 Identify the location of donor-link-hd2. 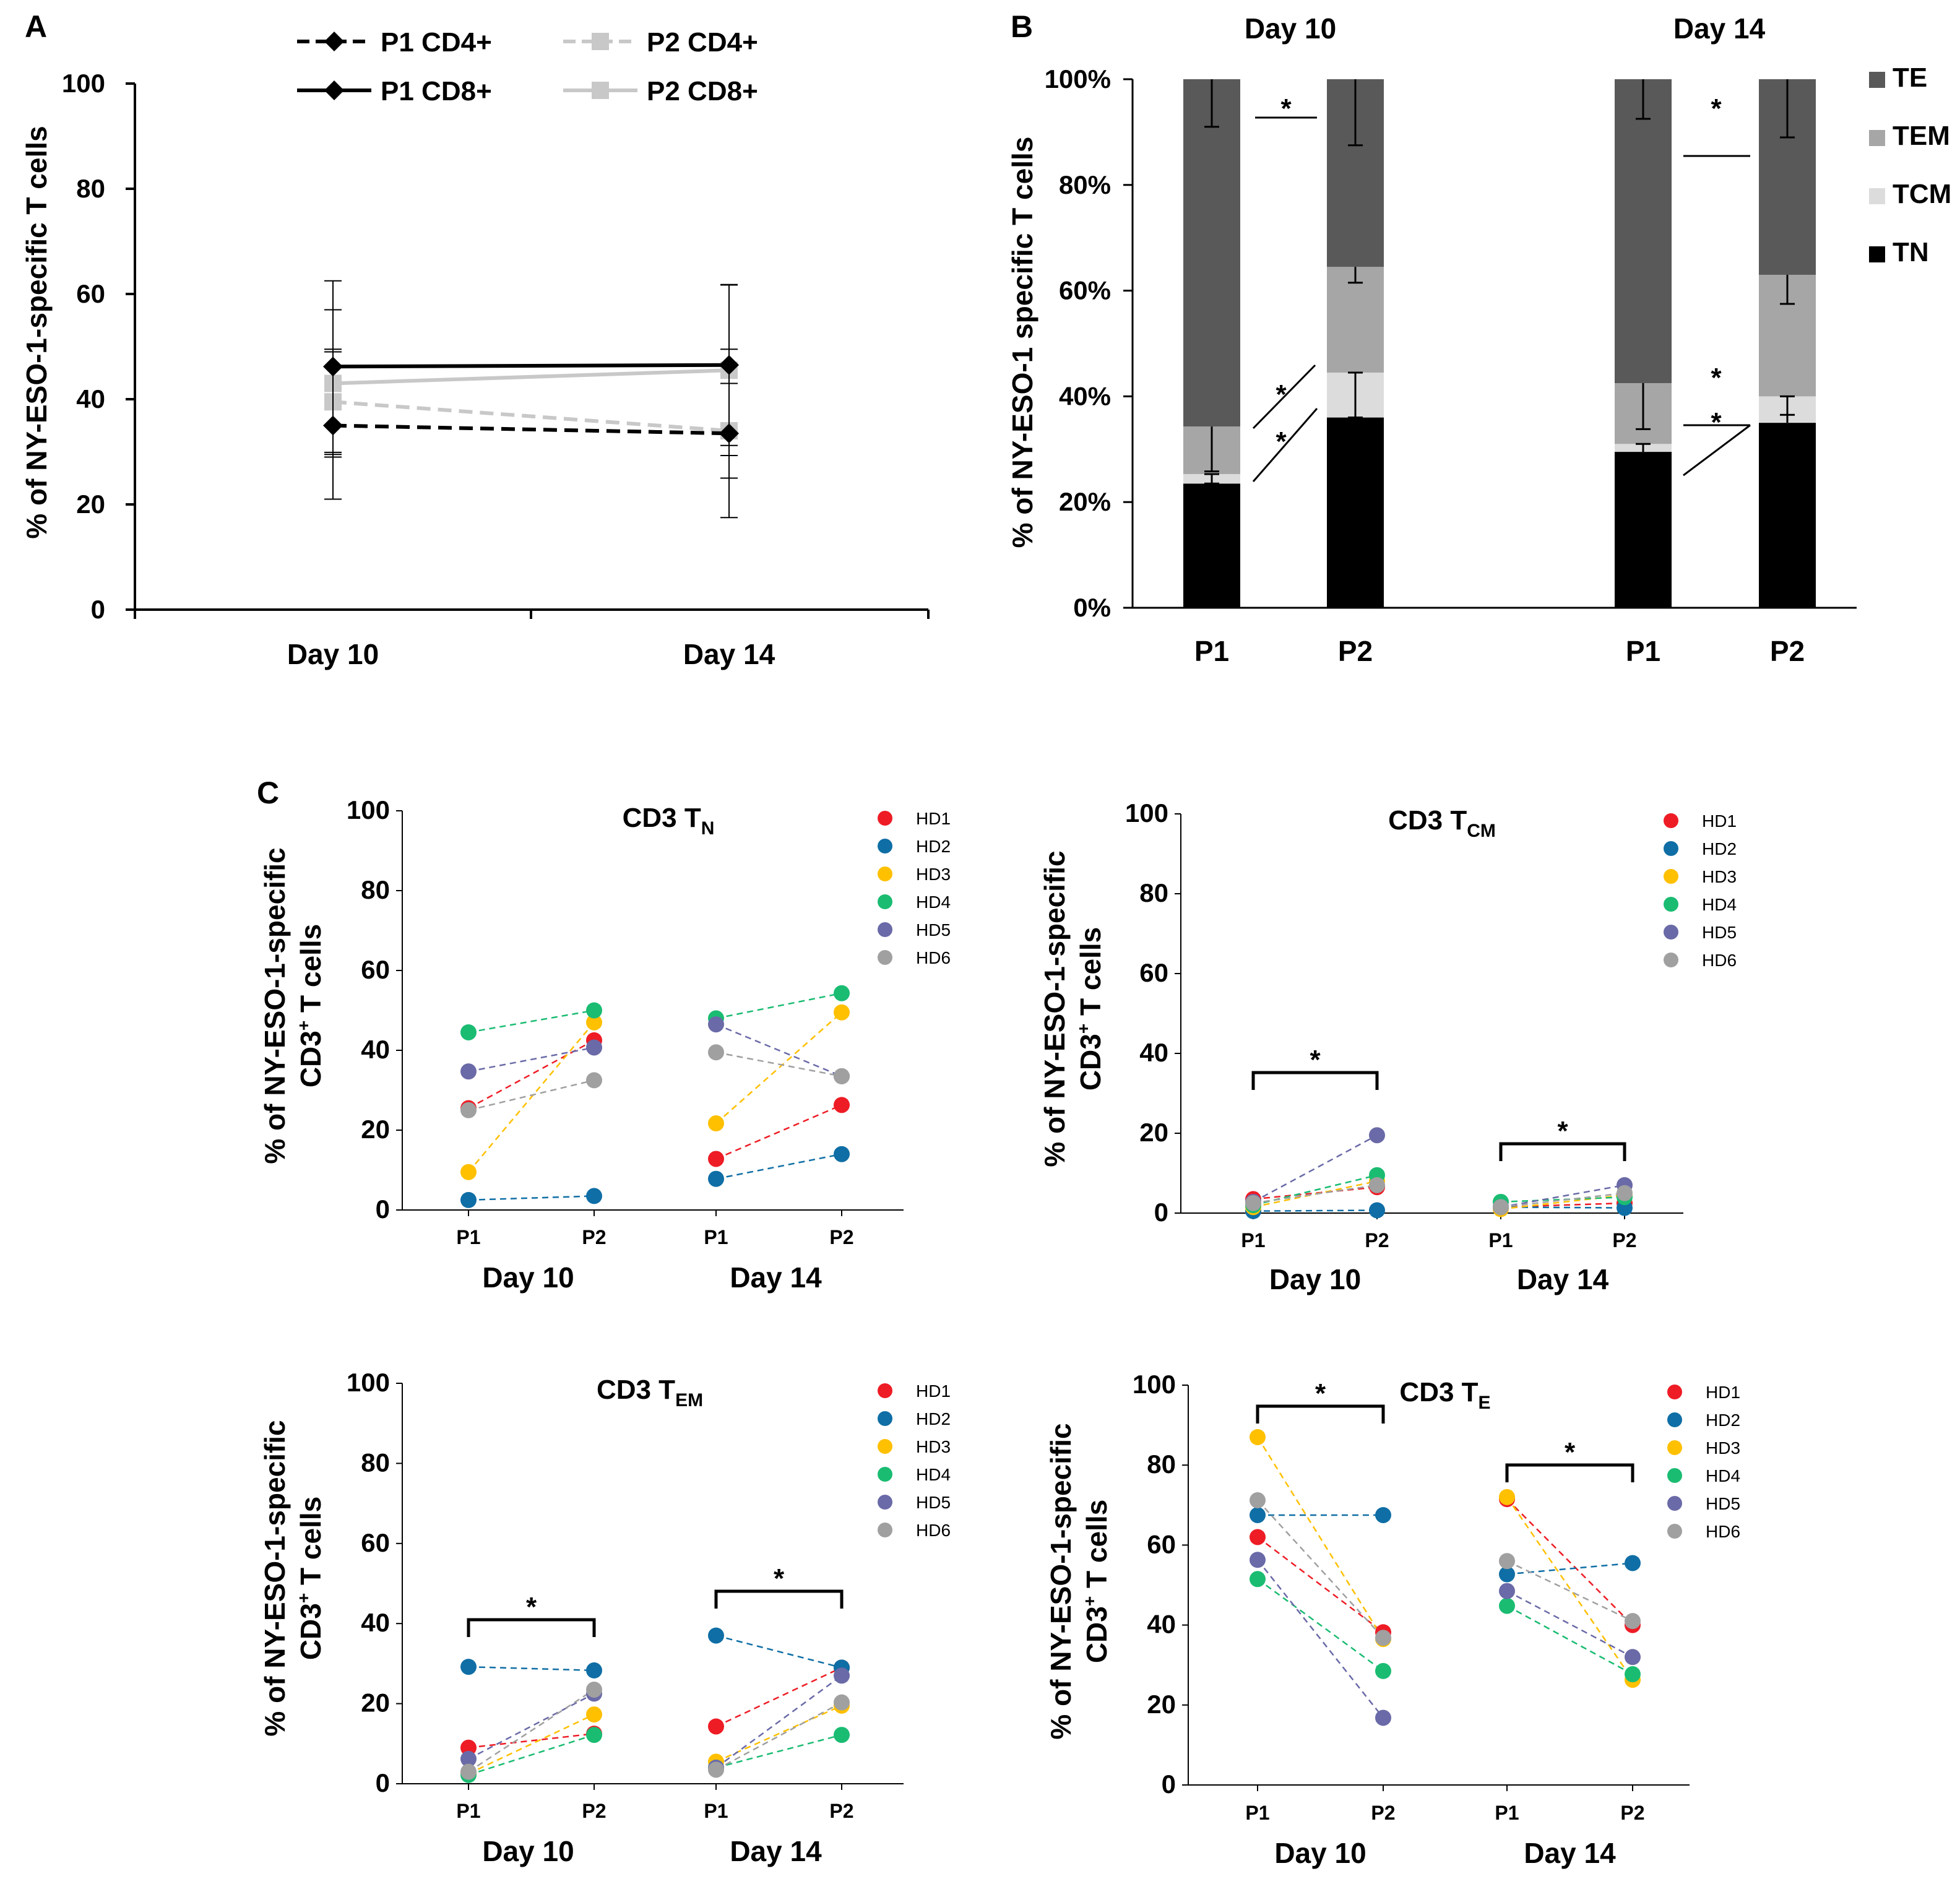
(531, 1669).